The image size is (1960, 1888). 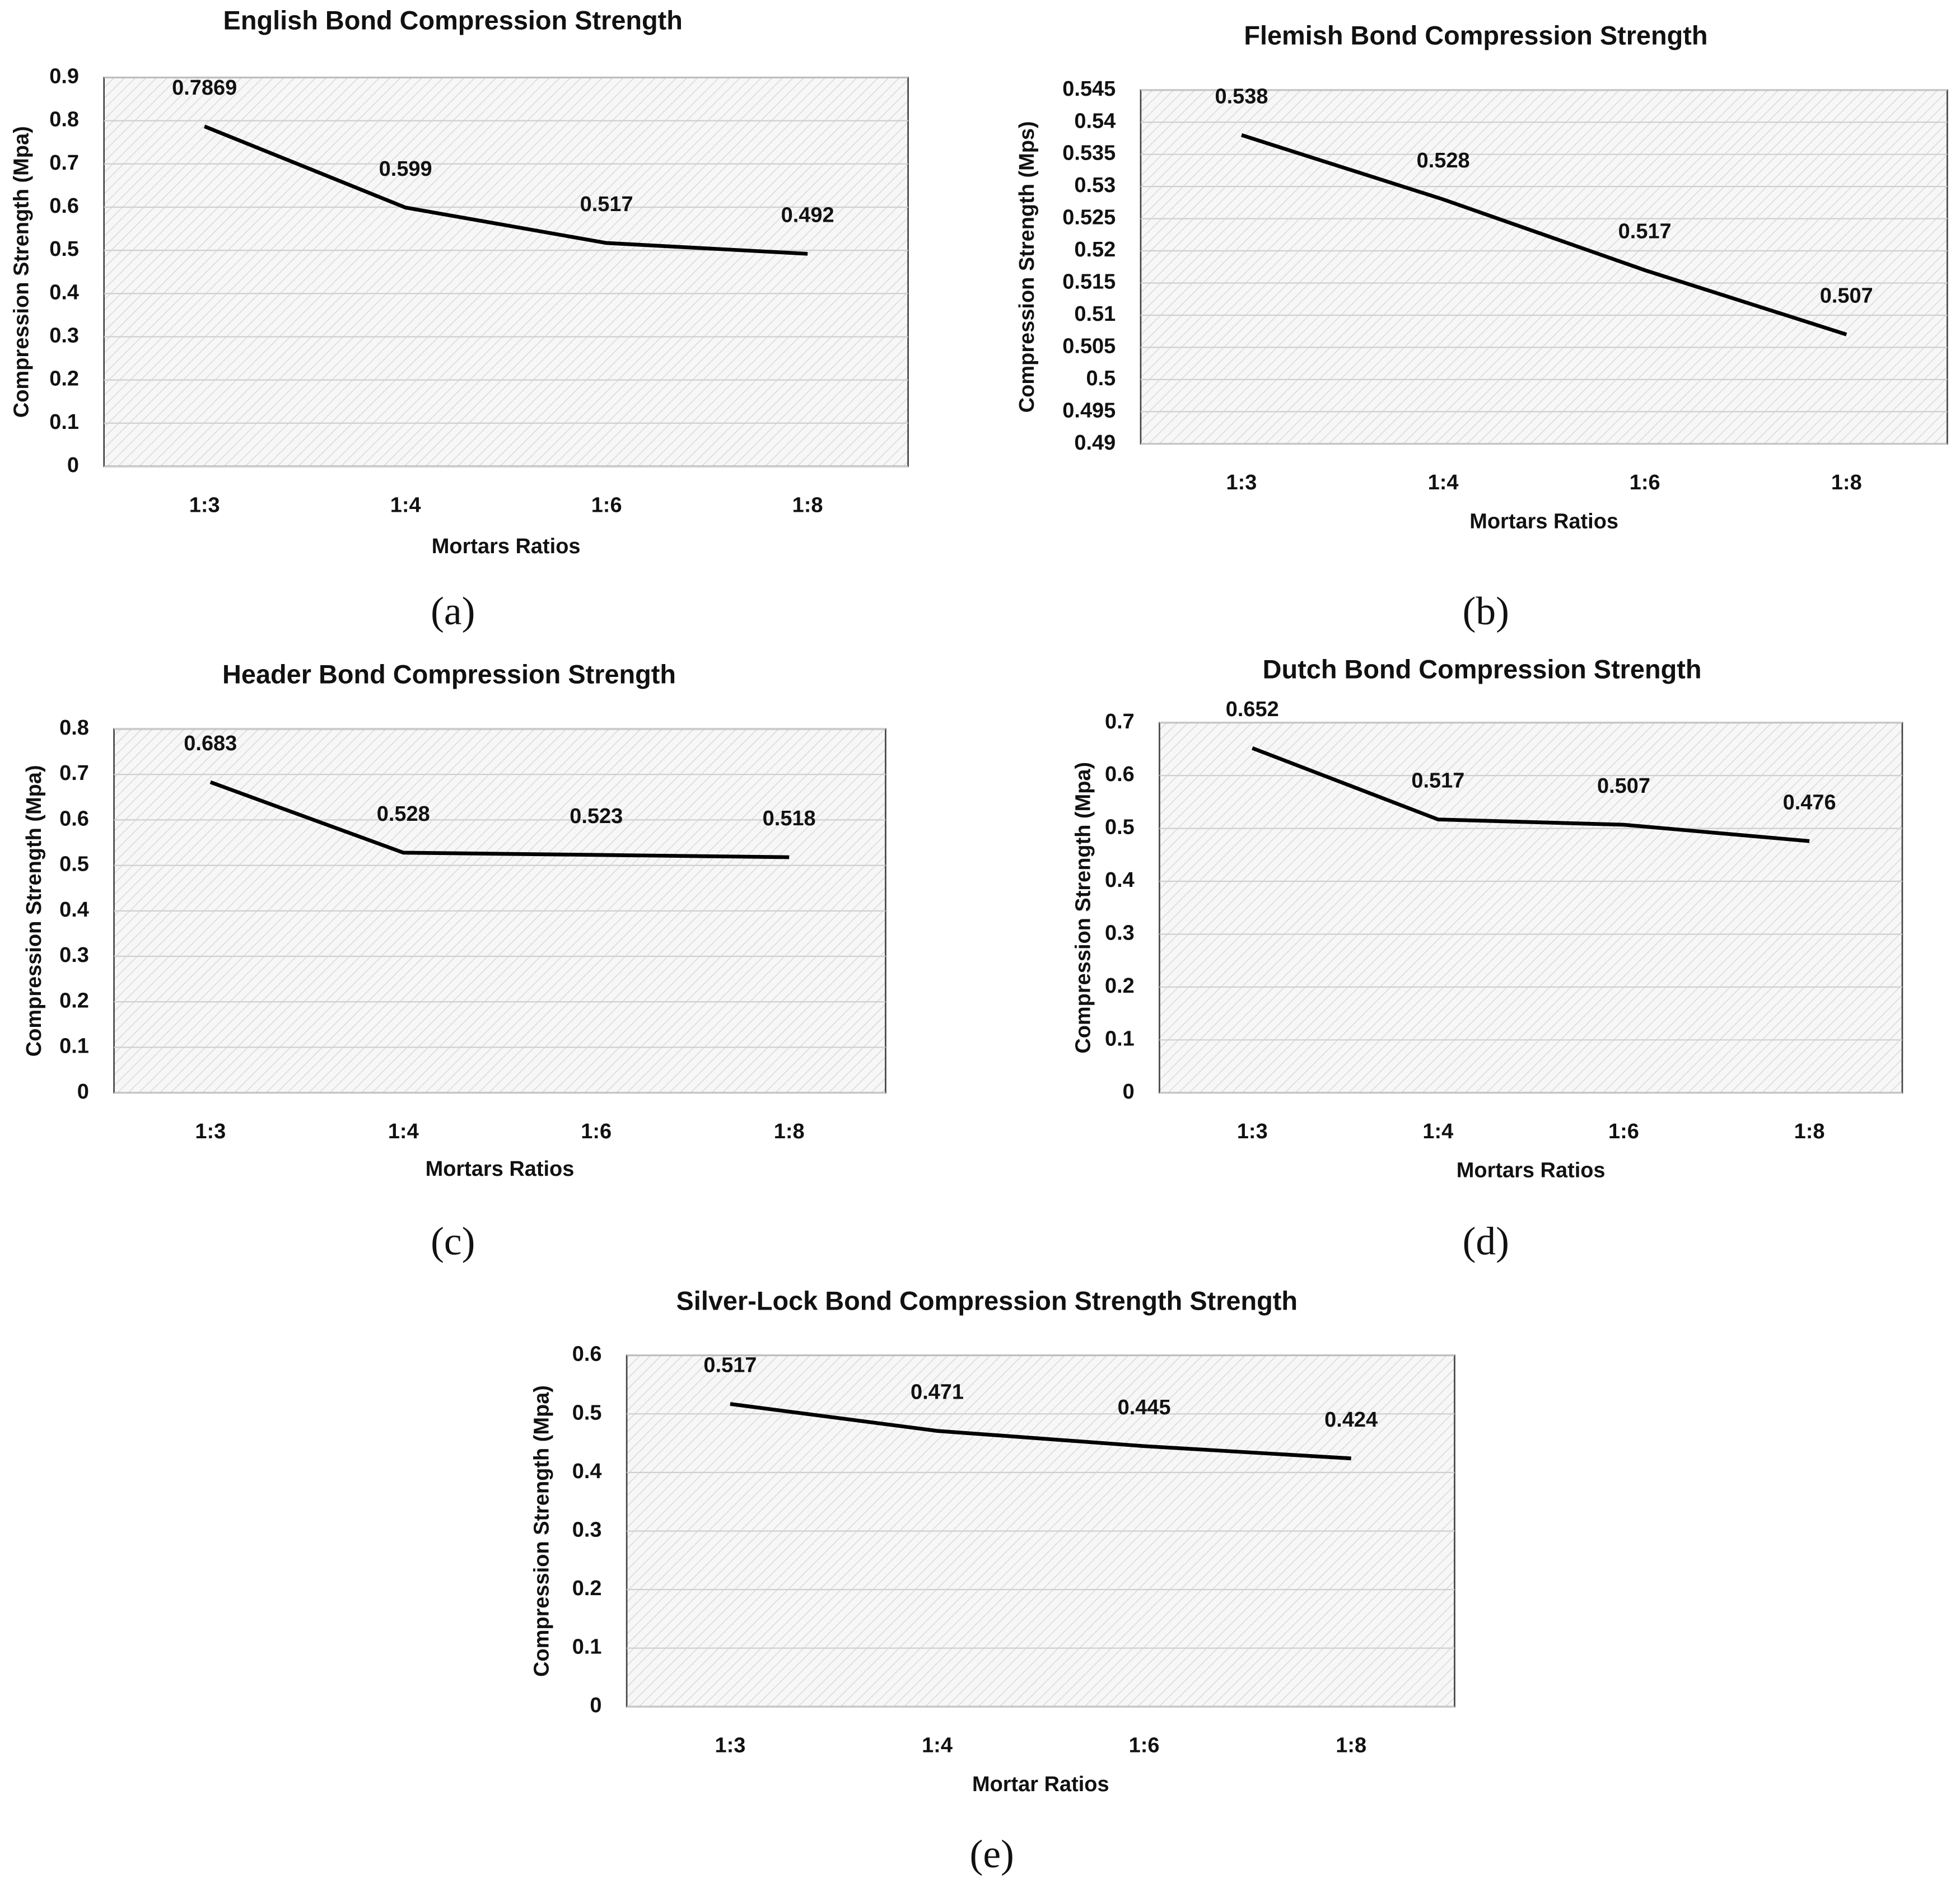 I want to click on y-tick-label: 0.525, so click(x=1089, y=218).